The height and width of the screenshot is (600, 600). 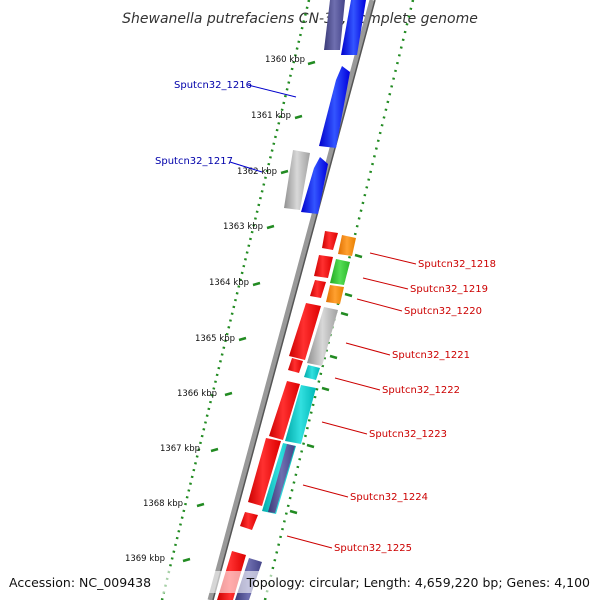 I want to click on gene-label-sputcn32-1217: Sputcn32_1217, so click(x=194, y=161).